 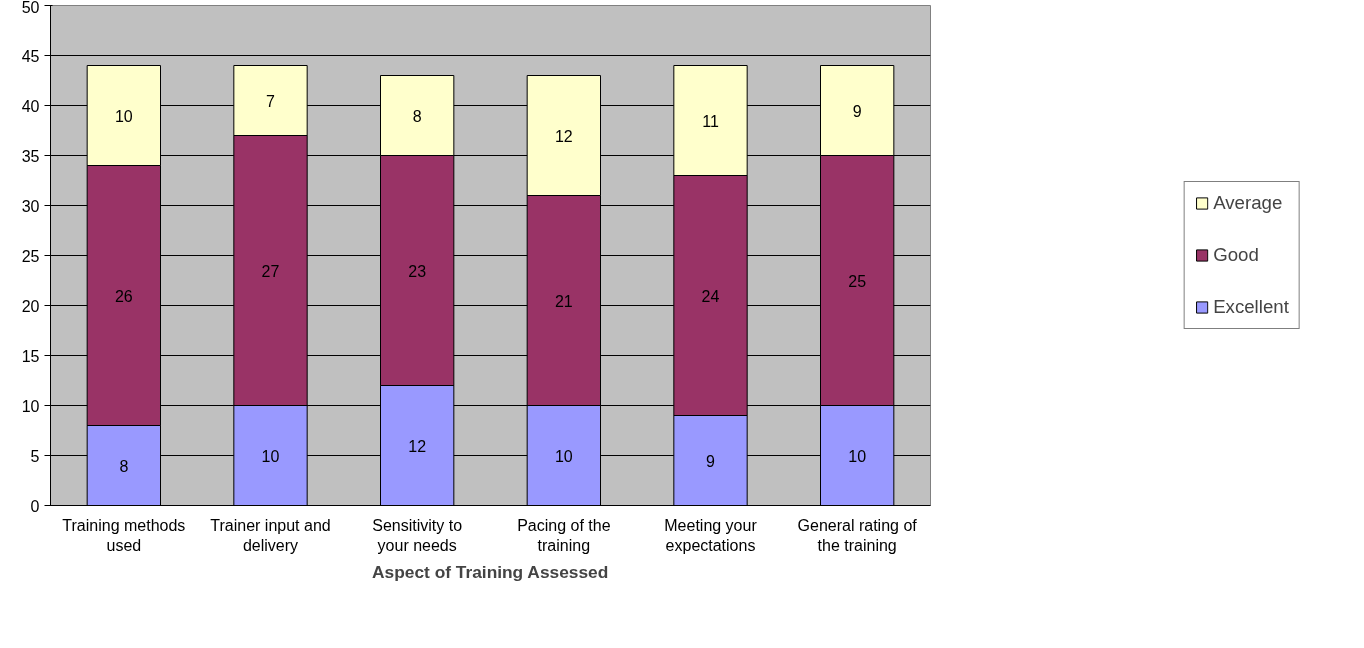 I want to click on data-label: 27, so click(x=270, y=271).